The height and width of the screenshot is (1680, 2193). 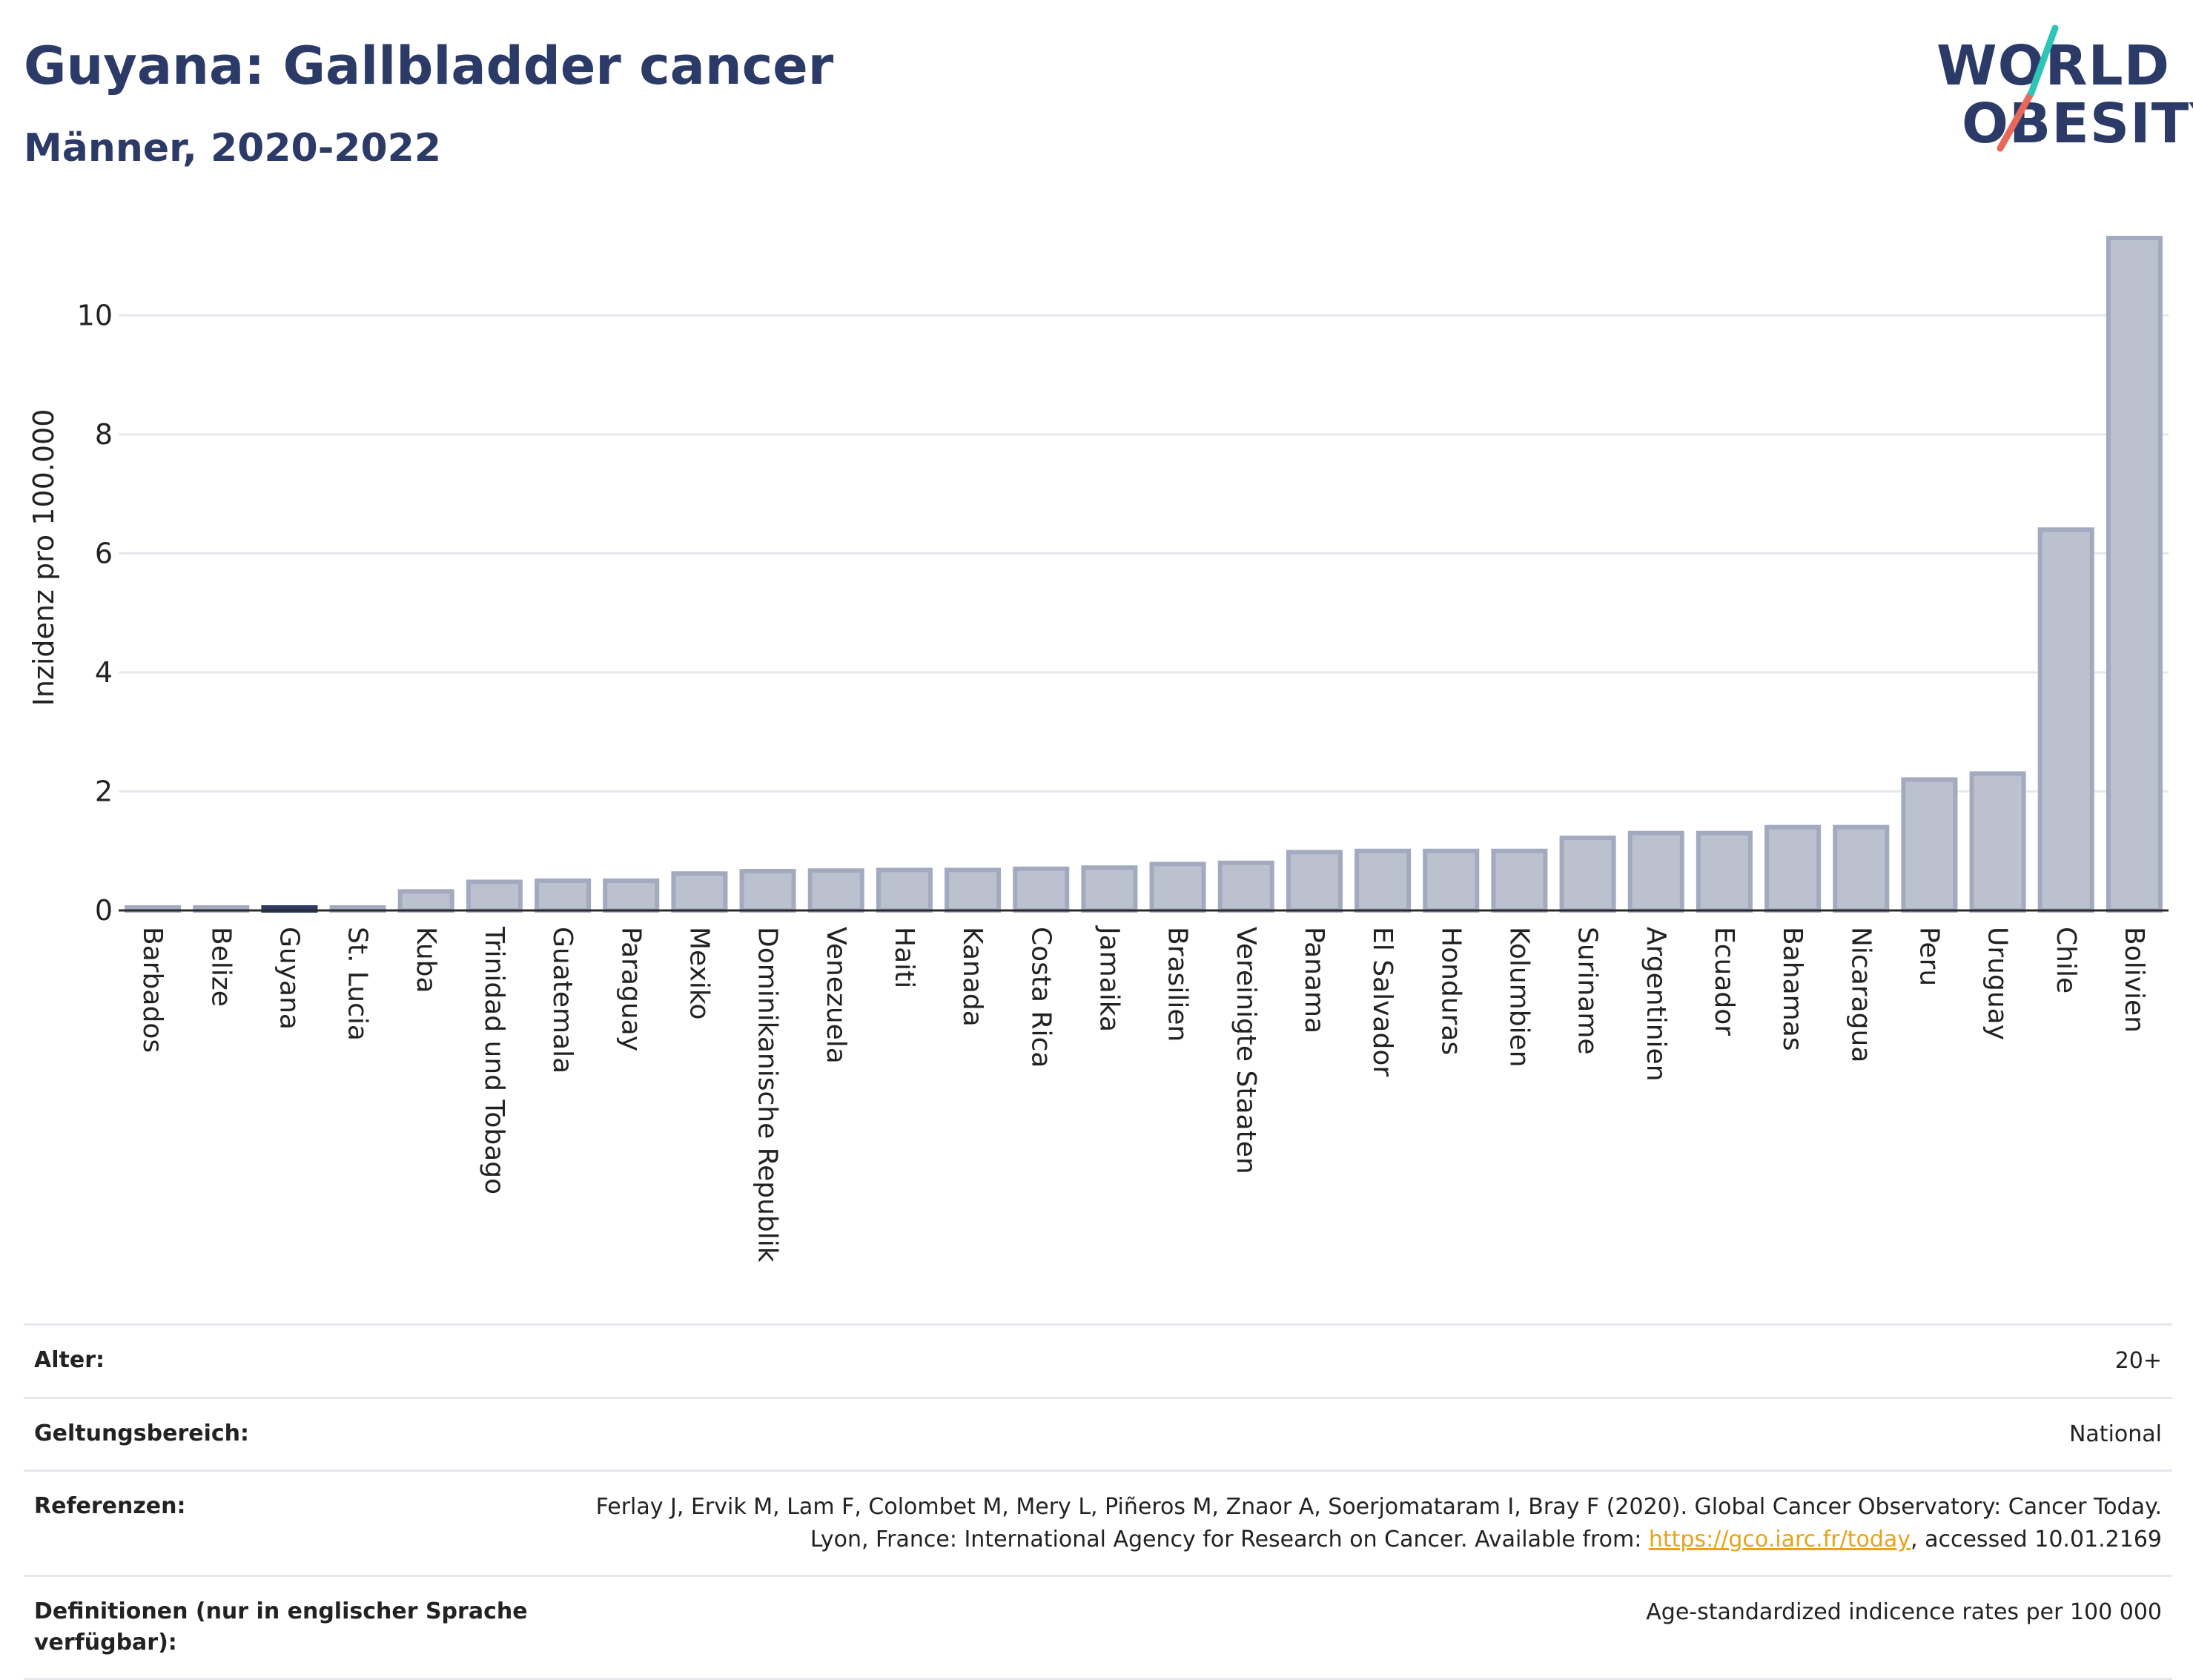 What do you see at coordinates (699, 973) in the screenshot?
I see `x-tick-label: Mexiko` at bounding box center [699, 973].